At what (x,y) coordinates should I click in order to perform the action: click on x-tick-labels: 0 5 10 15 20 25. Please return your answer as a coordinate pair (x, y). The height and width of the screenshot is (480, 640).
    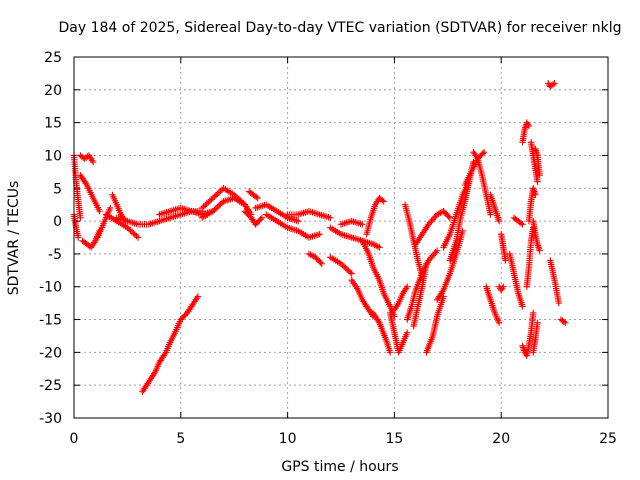
    Looking at the image, I should click on (343, 439).